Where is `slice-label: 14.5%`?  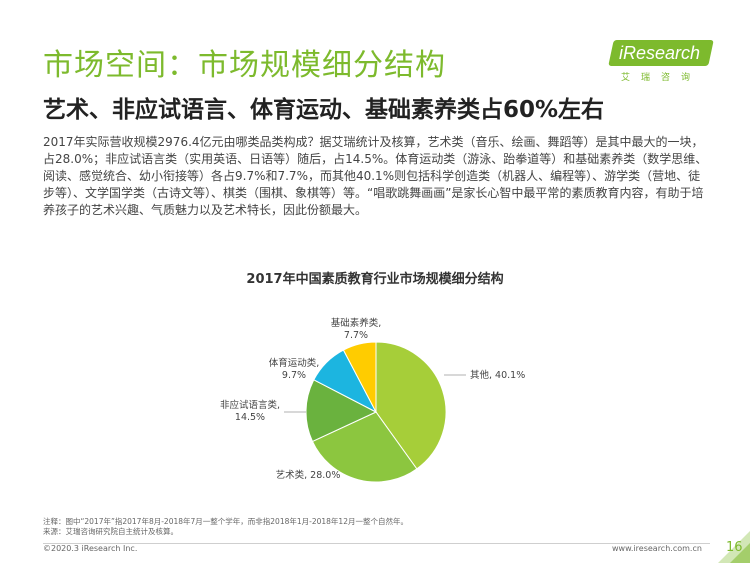
slice-label: 14.5% is located at coordinates (250, 417).